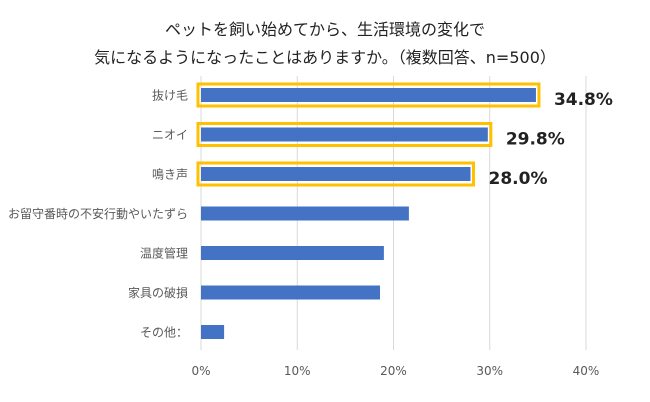 This screenshot has width=650, height=402. Describe the element at coordinates (518, 179) in the screenshot. I see `data-label: 28.0%` at that location.